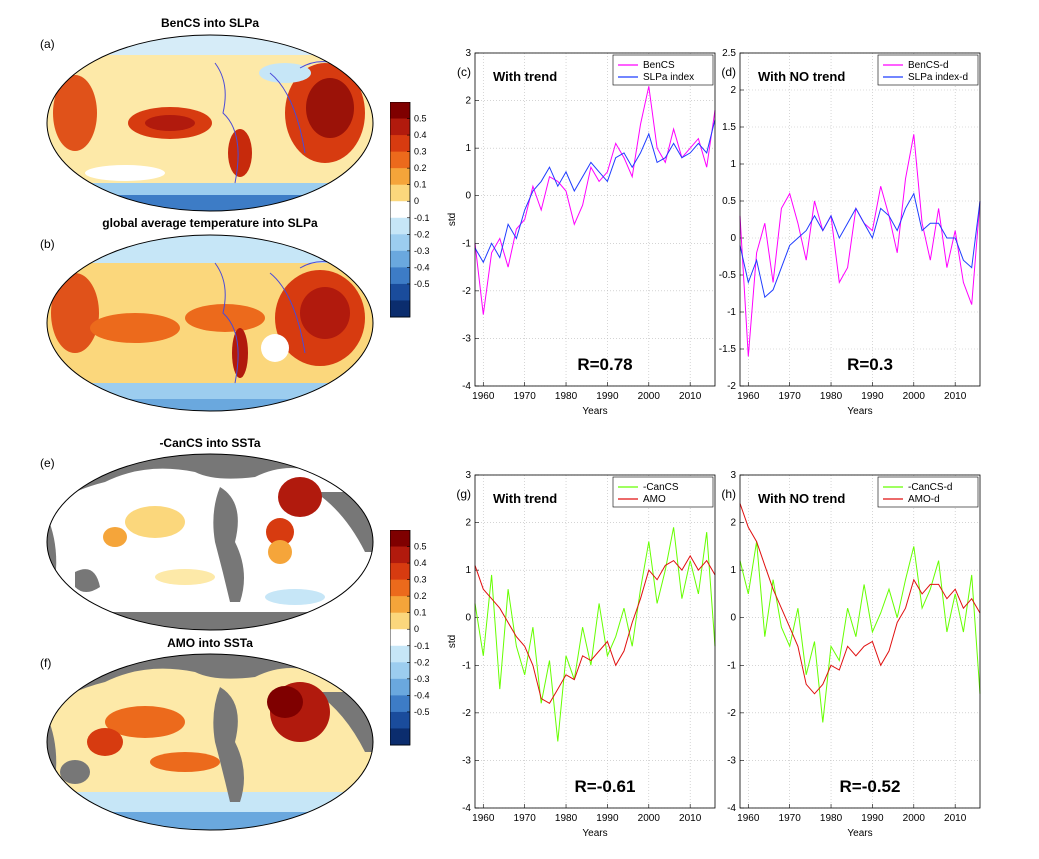 This screenshot has height=859, width=1039. What do you see at coordinates (668, 77) in the screenshot?
I see `legend-entry: SLPa index` at bounding box center [668, 77].